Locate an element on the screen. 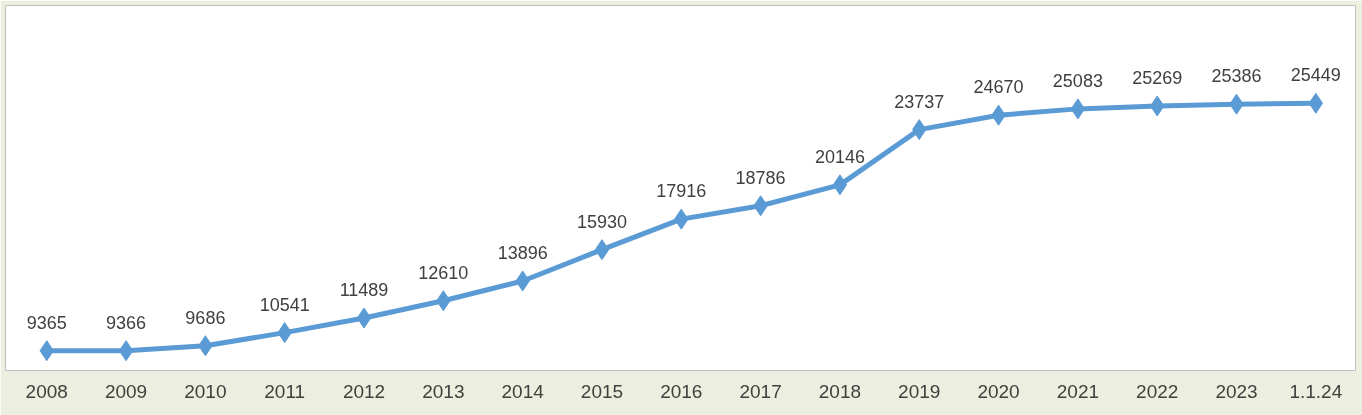  x-tick-label: 2019 is located at coordinates (919, 391).